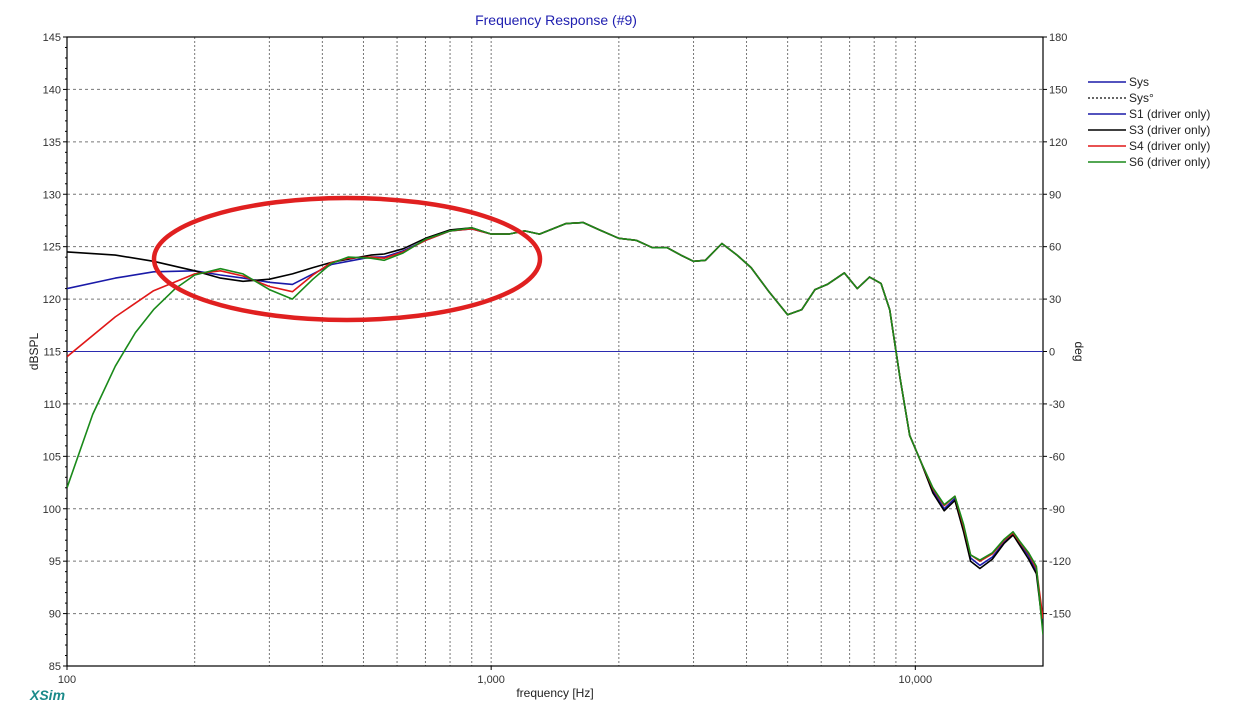 The height and width of the screenshot is (721, 1243). Describe the element at coordinates (1057, 457) in the screenshot. I see `y2-tick-label: -60` at that location.